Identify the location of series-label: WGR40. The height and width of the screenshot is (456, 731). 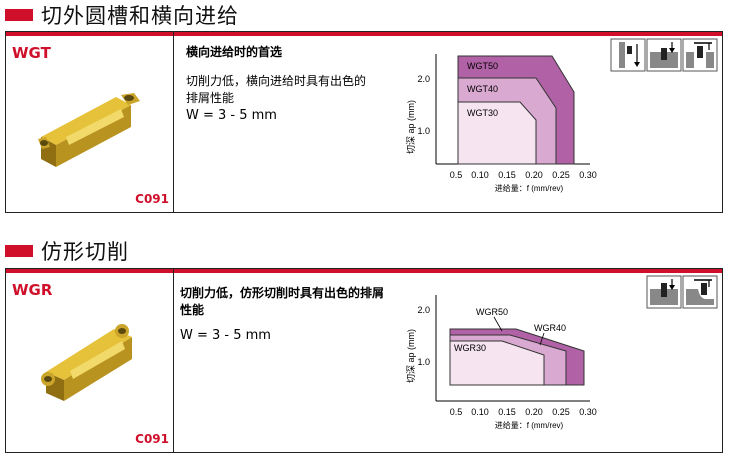
(550, 328).